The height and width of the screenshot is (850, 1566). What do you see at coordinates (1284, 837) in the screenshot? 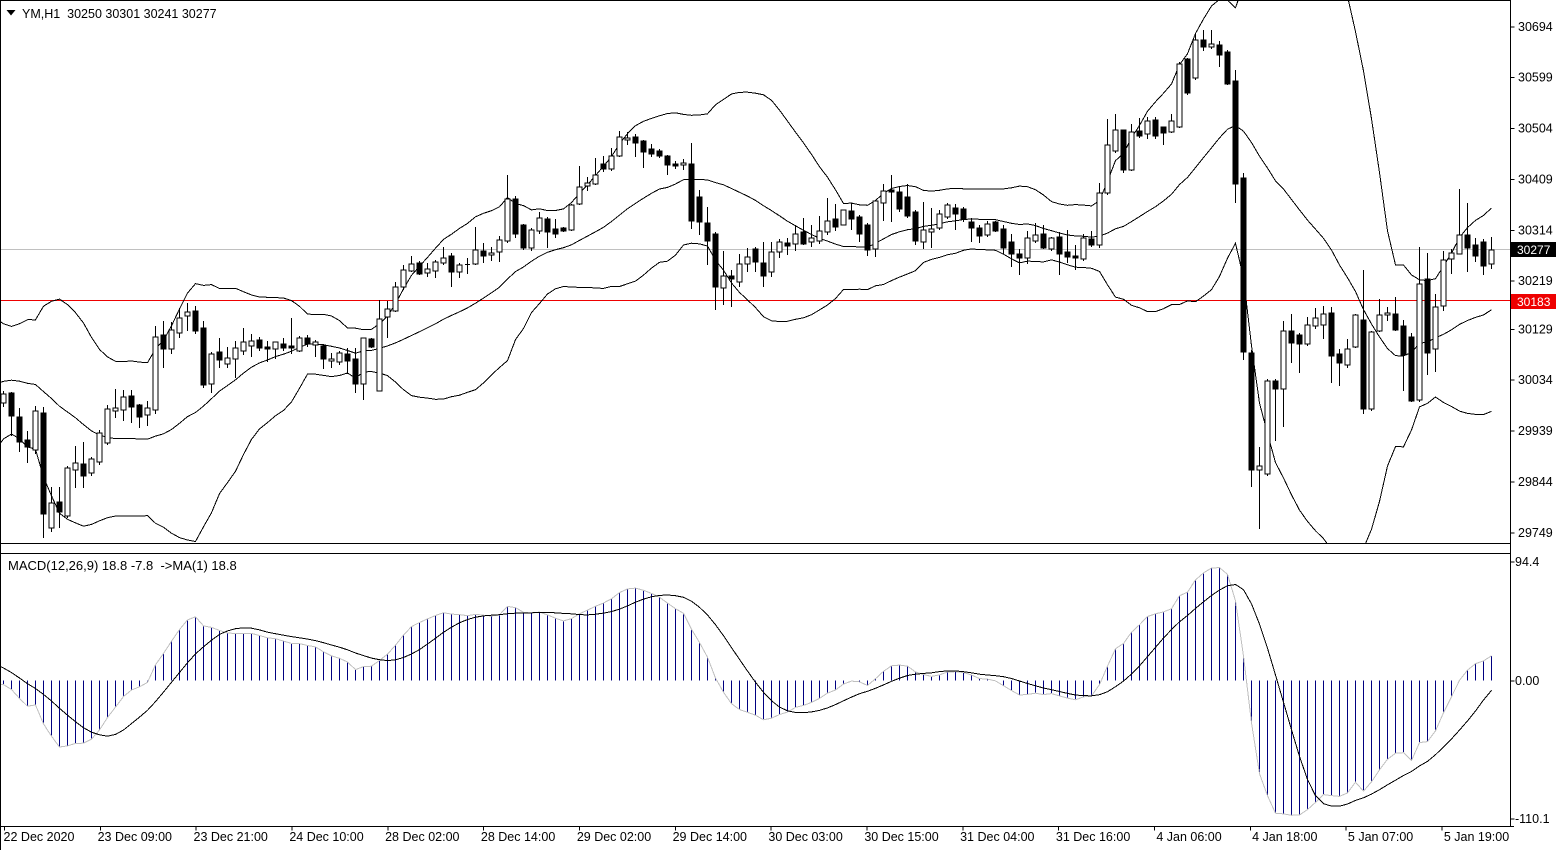
I see `svg-text: 4 Jan 18:00` at bounding box center [1284, 837].